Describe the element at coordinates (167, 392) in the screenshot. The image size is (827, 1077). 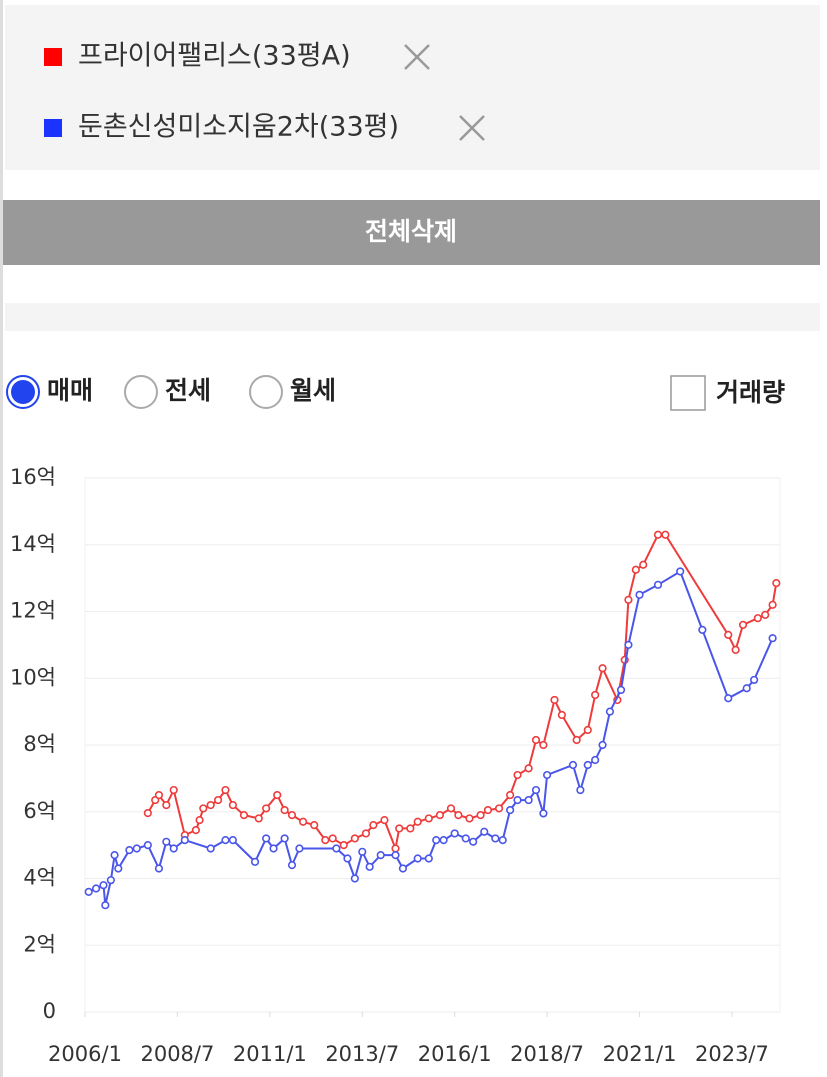
I see `radio-option: 전세` at that location.